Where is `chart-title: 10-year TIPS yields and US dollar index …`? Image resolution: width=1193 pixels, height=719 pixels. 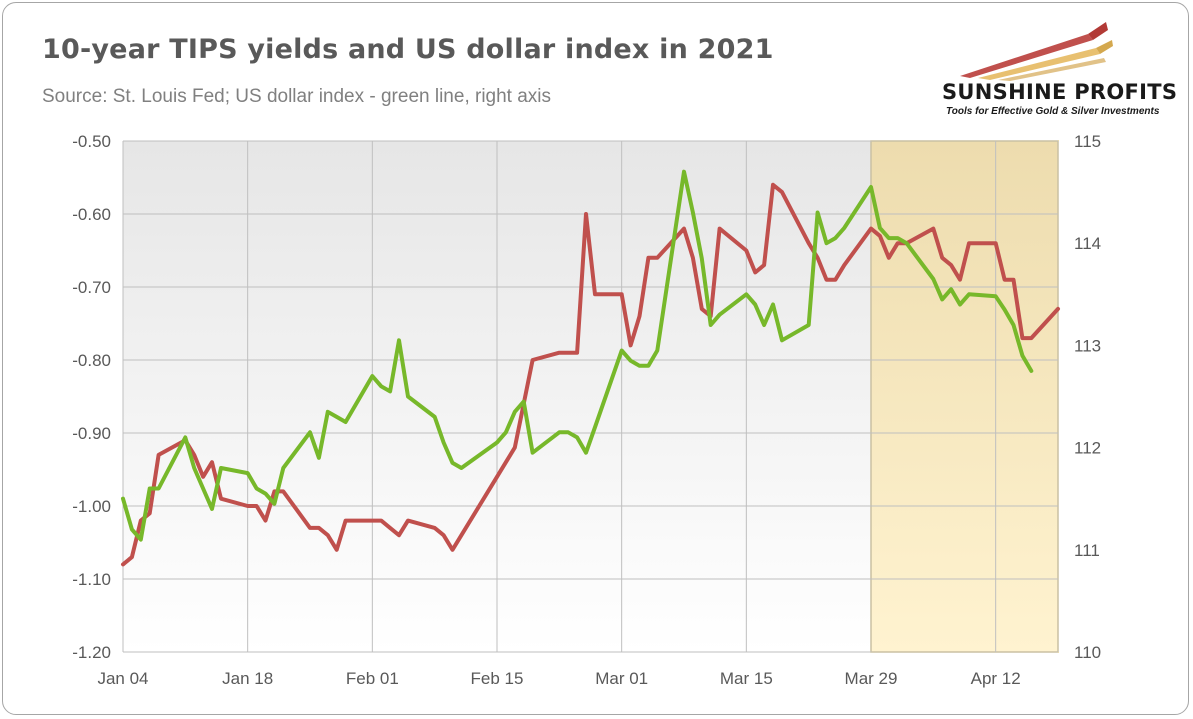
chart-title: 10-year TIPS yields and US dollar index … is located at coordinates (408, 49).